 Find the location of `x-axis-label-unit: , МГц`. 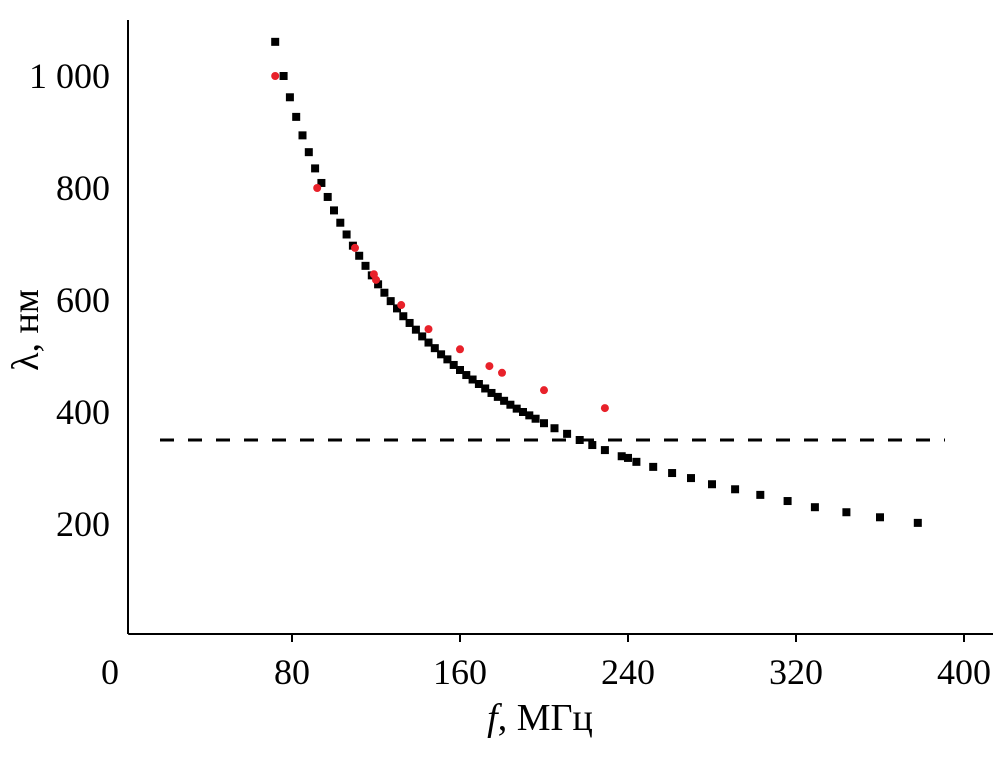

x-axis-label-unit: , МГц is located at coordinates (545, 718).